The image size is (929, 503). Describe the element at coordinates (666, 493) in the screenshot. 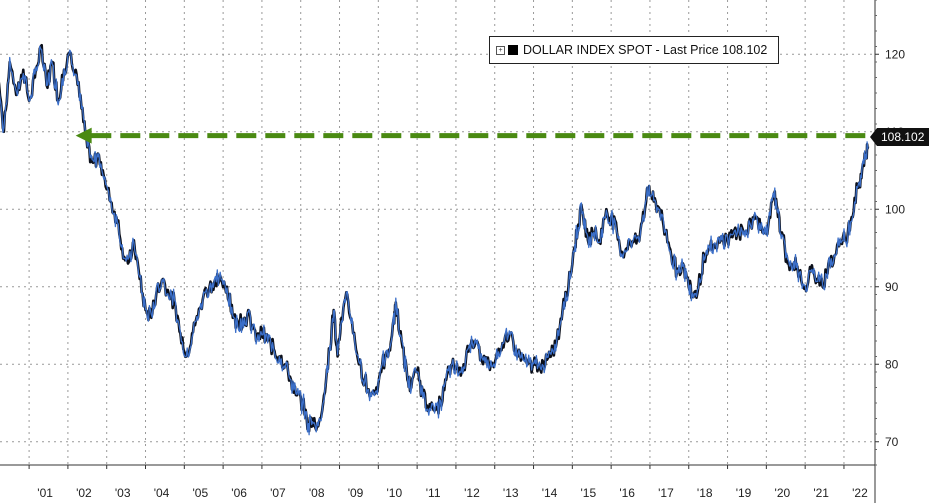

I see `x-tick-label: '17` at that location.